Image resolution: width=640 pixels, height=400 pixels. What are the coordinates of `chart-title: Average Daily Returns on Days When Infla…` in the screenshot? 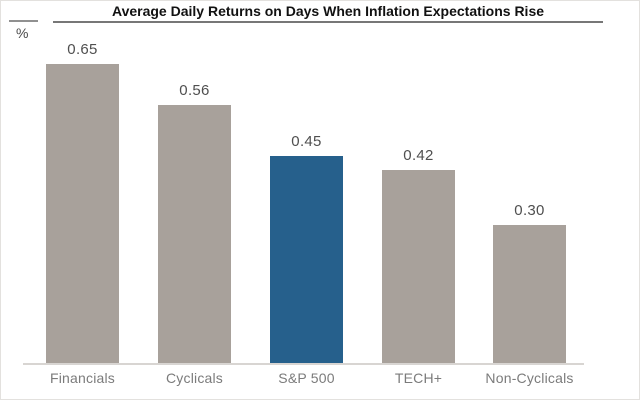 It's located at (328, 11).